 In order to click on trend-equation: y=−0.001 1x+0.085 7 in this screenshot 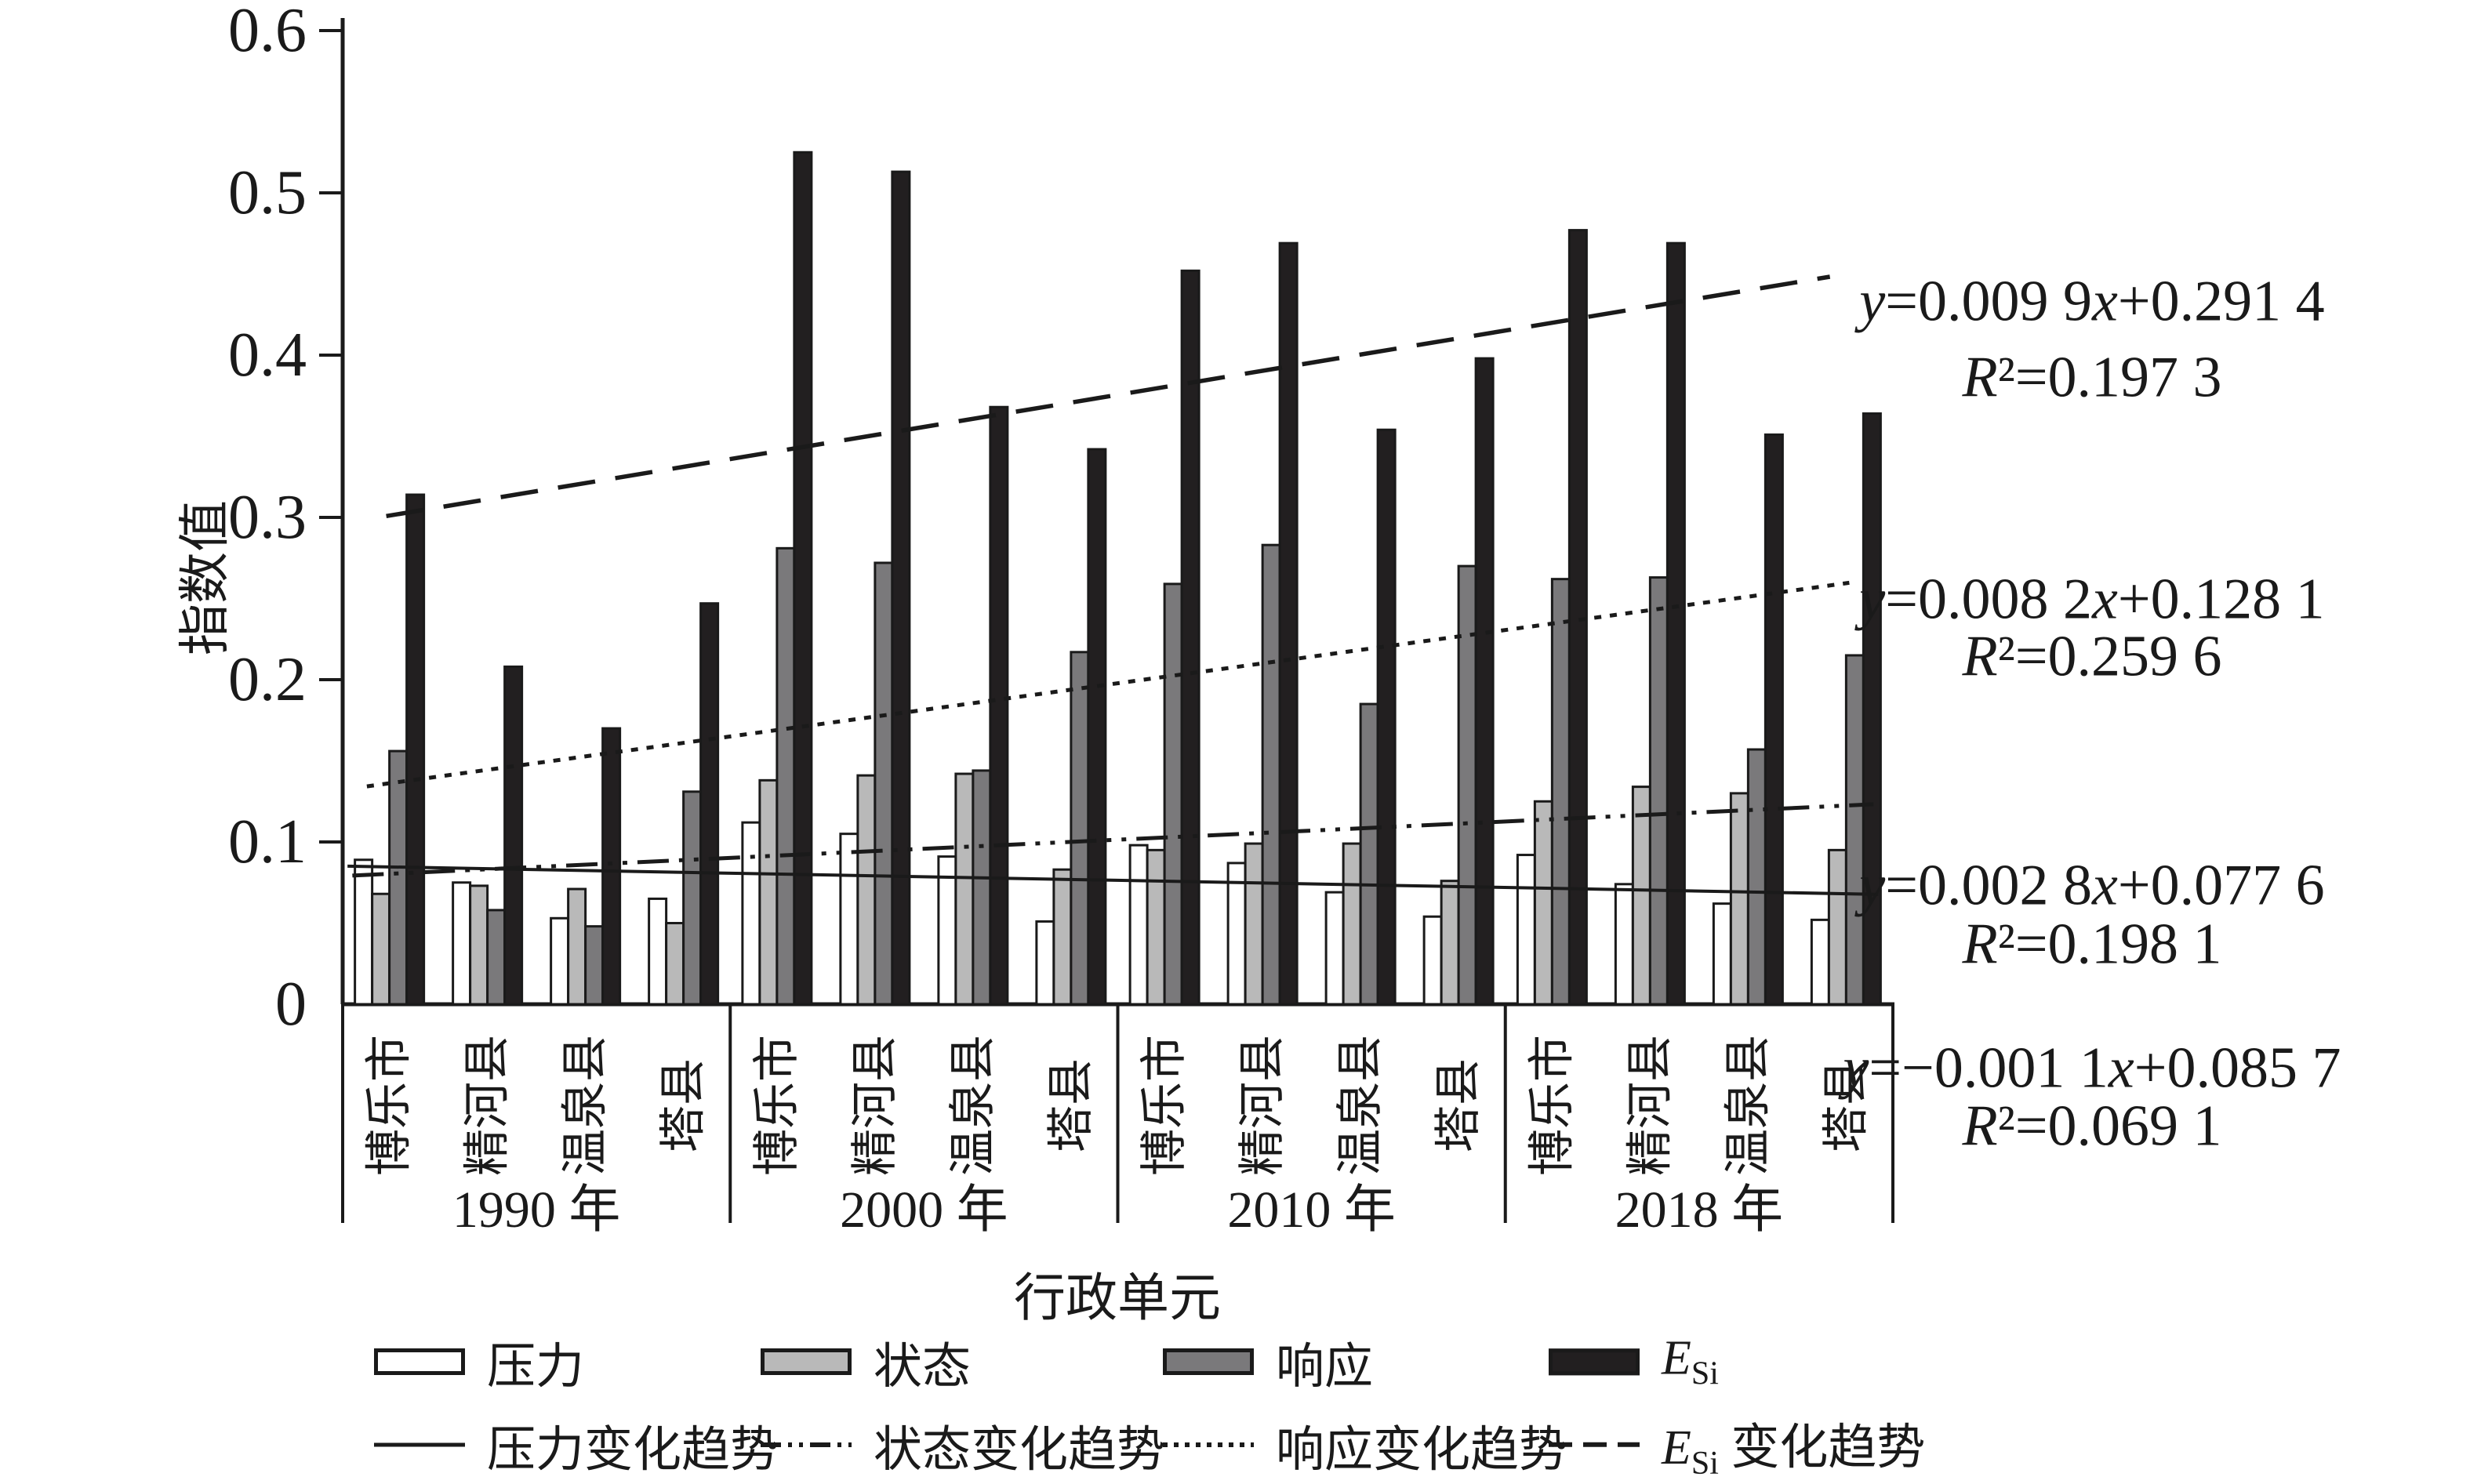, I will do `click(2092, 1068)`.